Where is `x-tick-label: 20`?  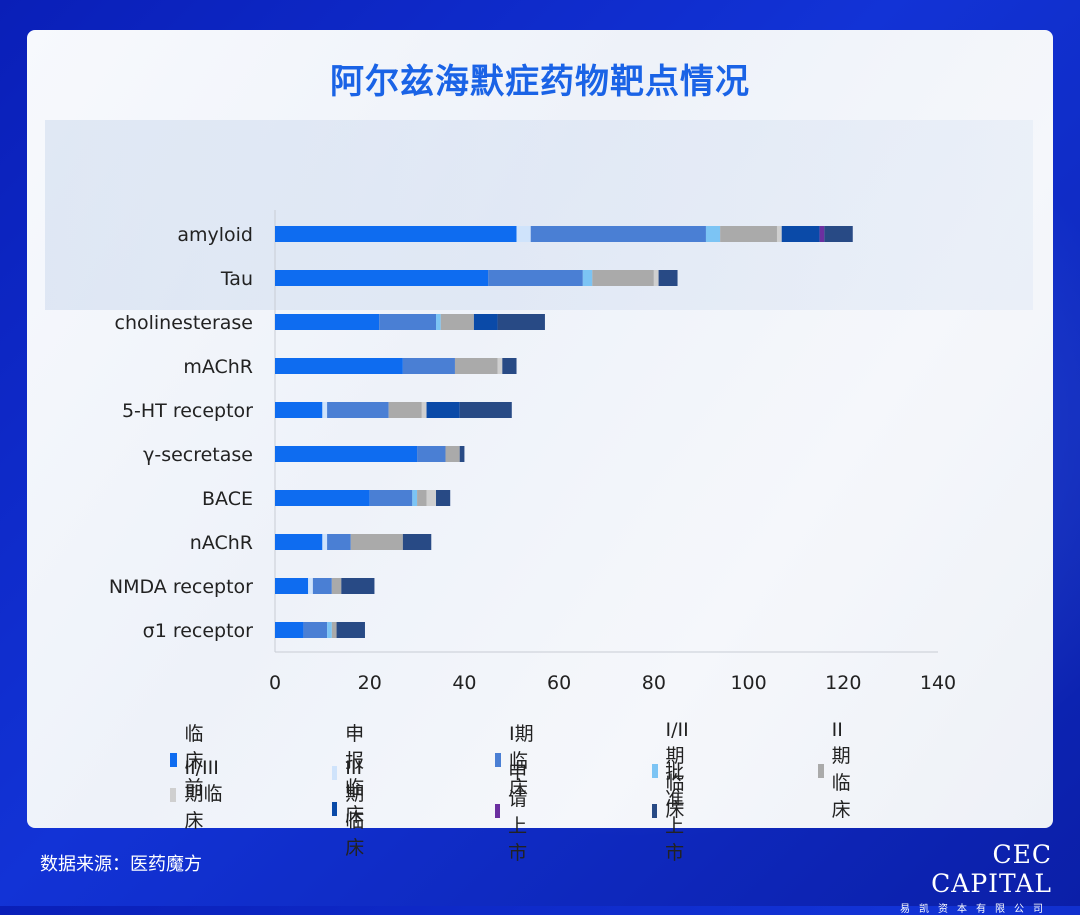 x-tick-label: 20 is located at coordinates (370, 683).